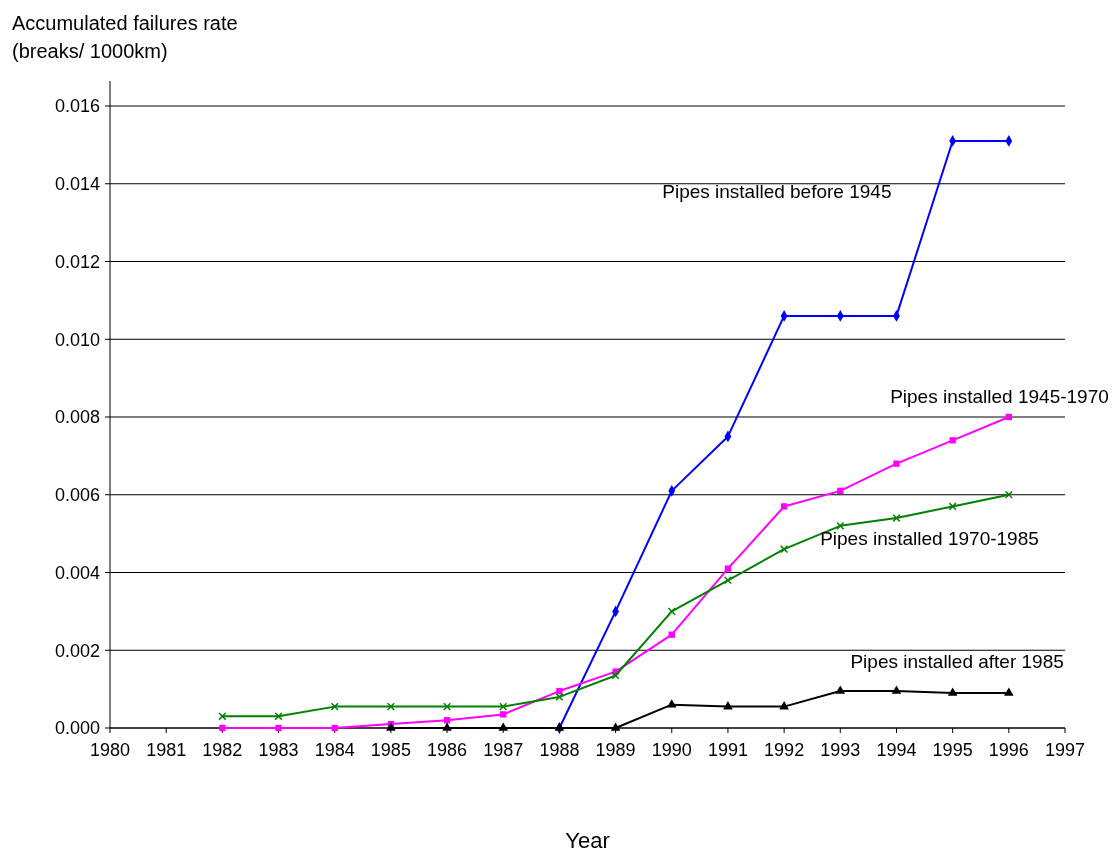 Image resolution: width=1117 pixels, height=864 pixels. I want to click on x-tick-label: 1983, so click(278, 750).